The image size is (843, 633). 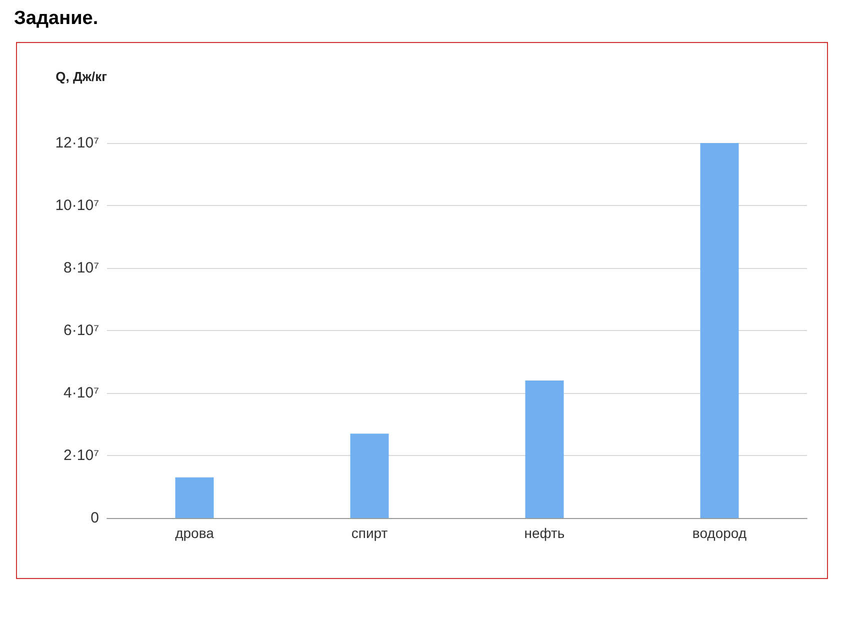 What do you see at coordinates (81, 393) in the screenshot?
I see `y-tick-label: 4·10⁷` at bounding box center [81, 393].